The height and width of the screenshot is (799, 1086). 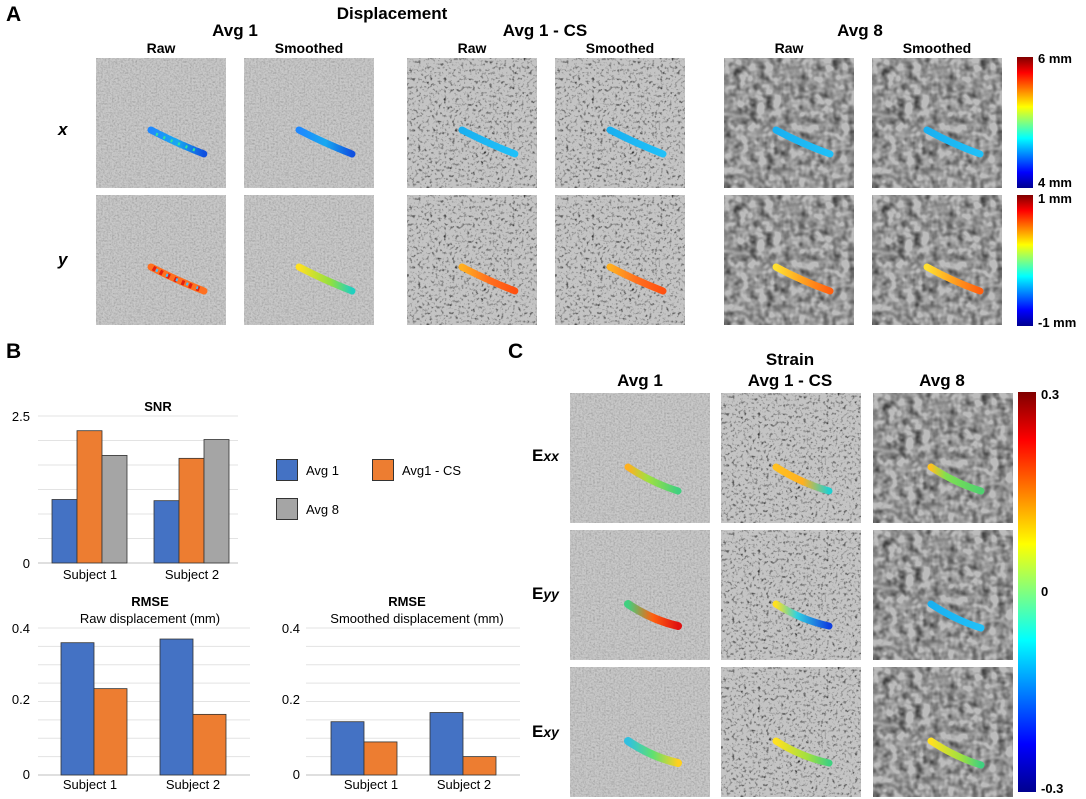 I want to click on chart-rmse-raw-ytick-04: 0.4, so click(x=21, y=628).